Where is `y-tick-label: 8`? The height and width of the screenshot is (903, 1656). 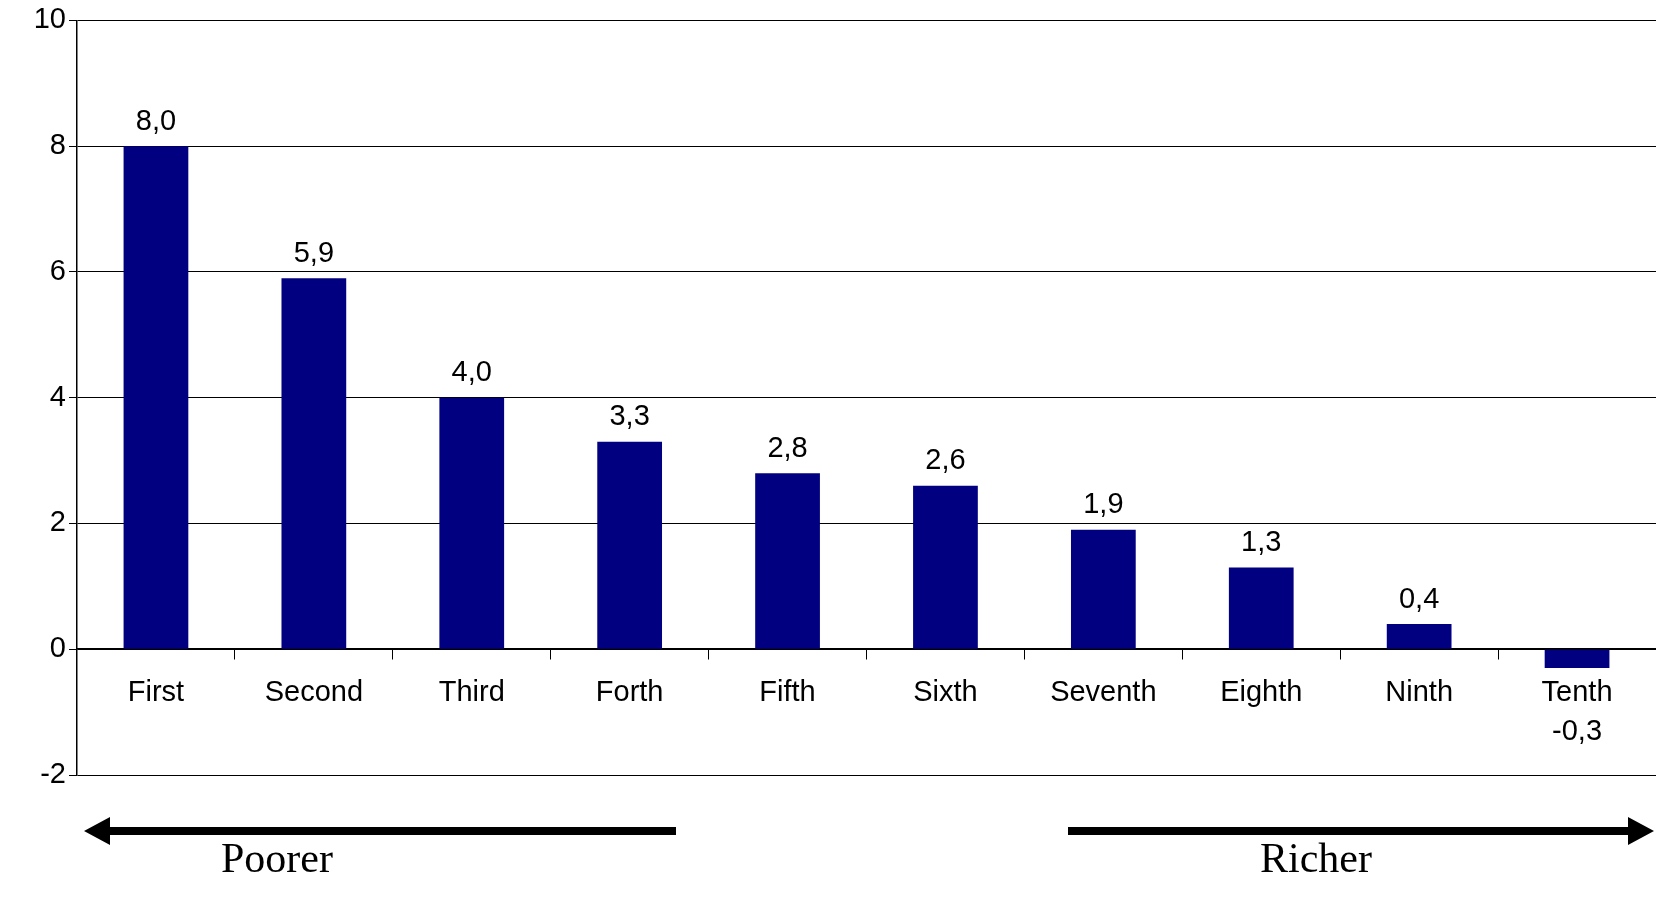
y-tick-label: 8 is located at coordinates (57, 144).